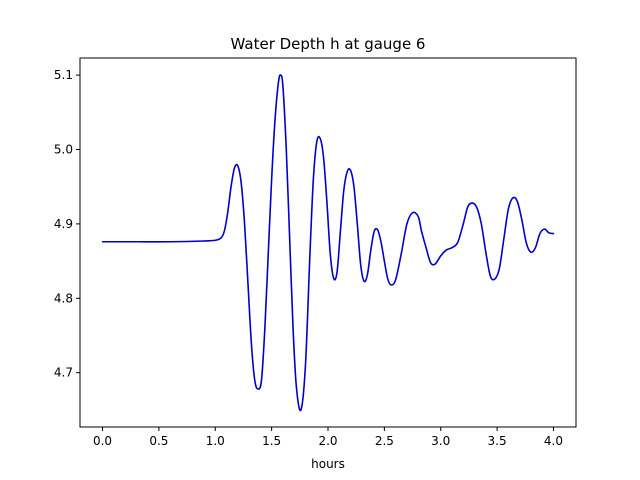 This screenshot has height=480, width=640. I want to click on x-tick-label: 4.0, so click(553, 441).